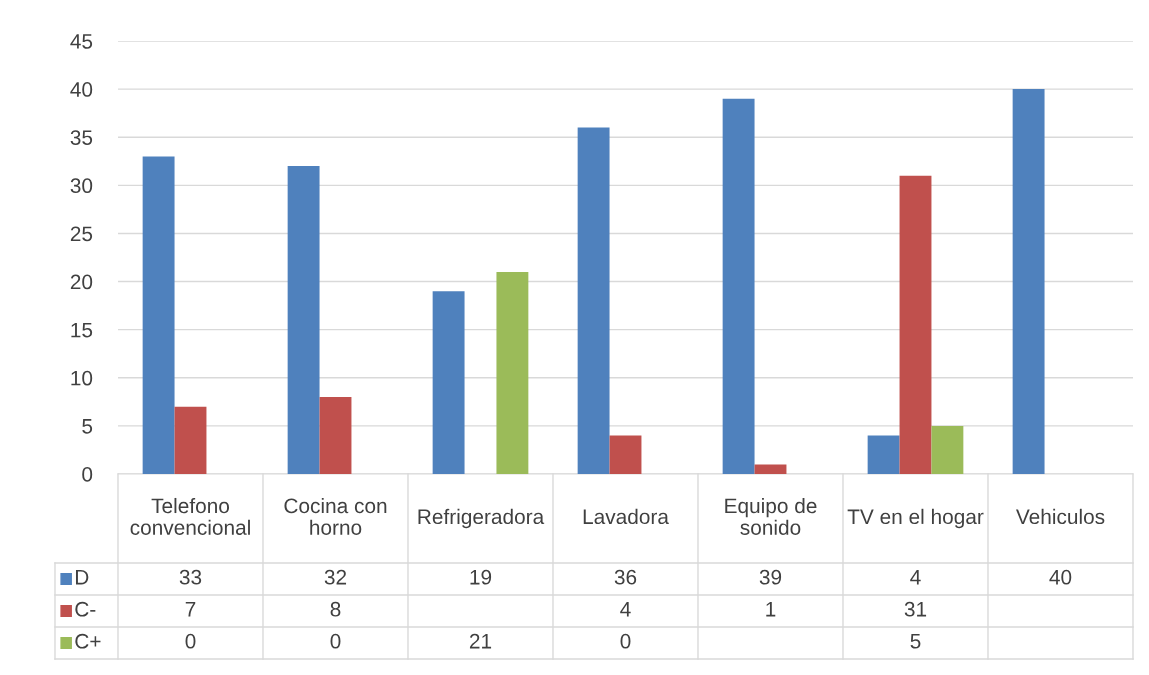  What do you see at coordinates (481, 518) in the screenshot?
I see `x-tick-label: Refrigeradora` at bounding box center [481, 518].